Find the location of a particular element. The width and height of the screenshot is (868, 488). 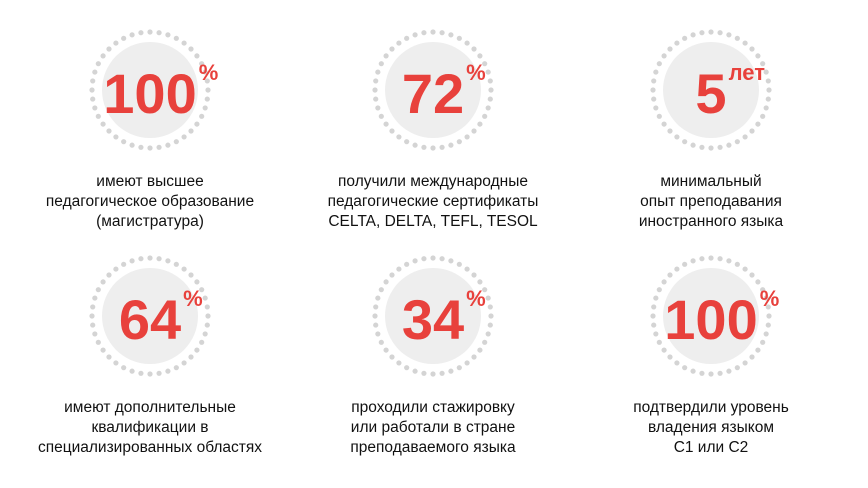

caption-line: проходили стажировку is located at coordinates (433, 407).